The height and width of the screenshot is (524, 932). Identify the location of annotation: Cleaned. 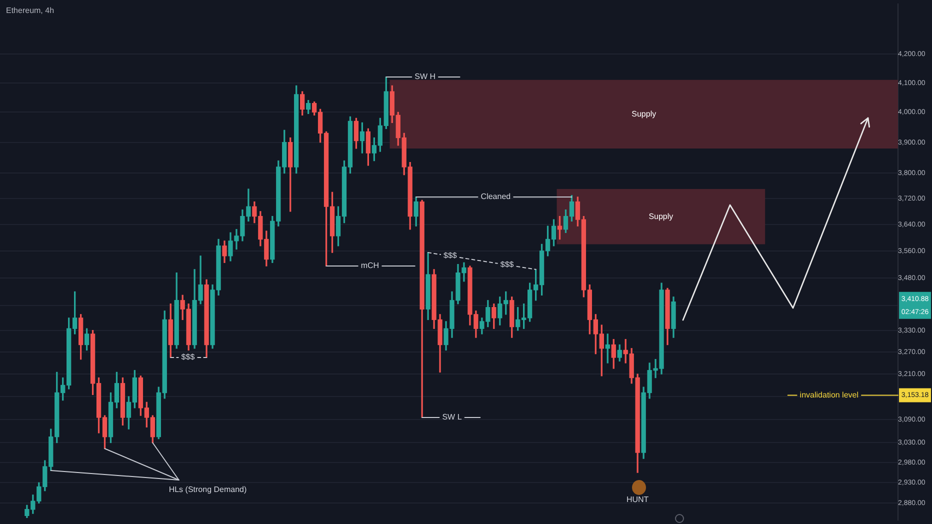
(495, 197).